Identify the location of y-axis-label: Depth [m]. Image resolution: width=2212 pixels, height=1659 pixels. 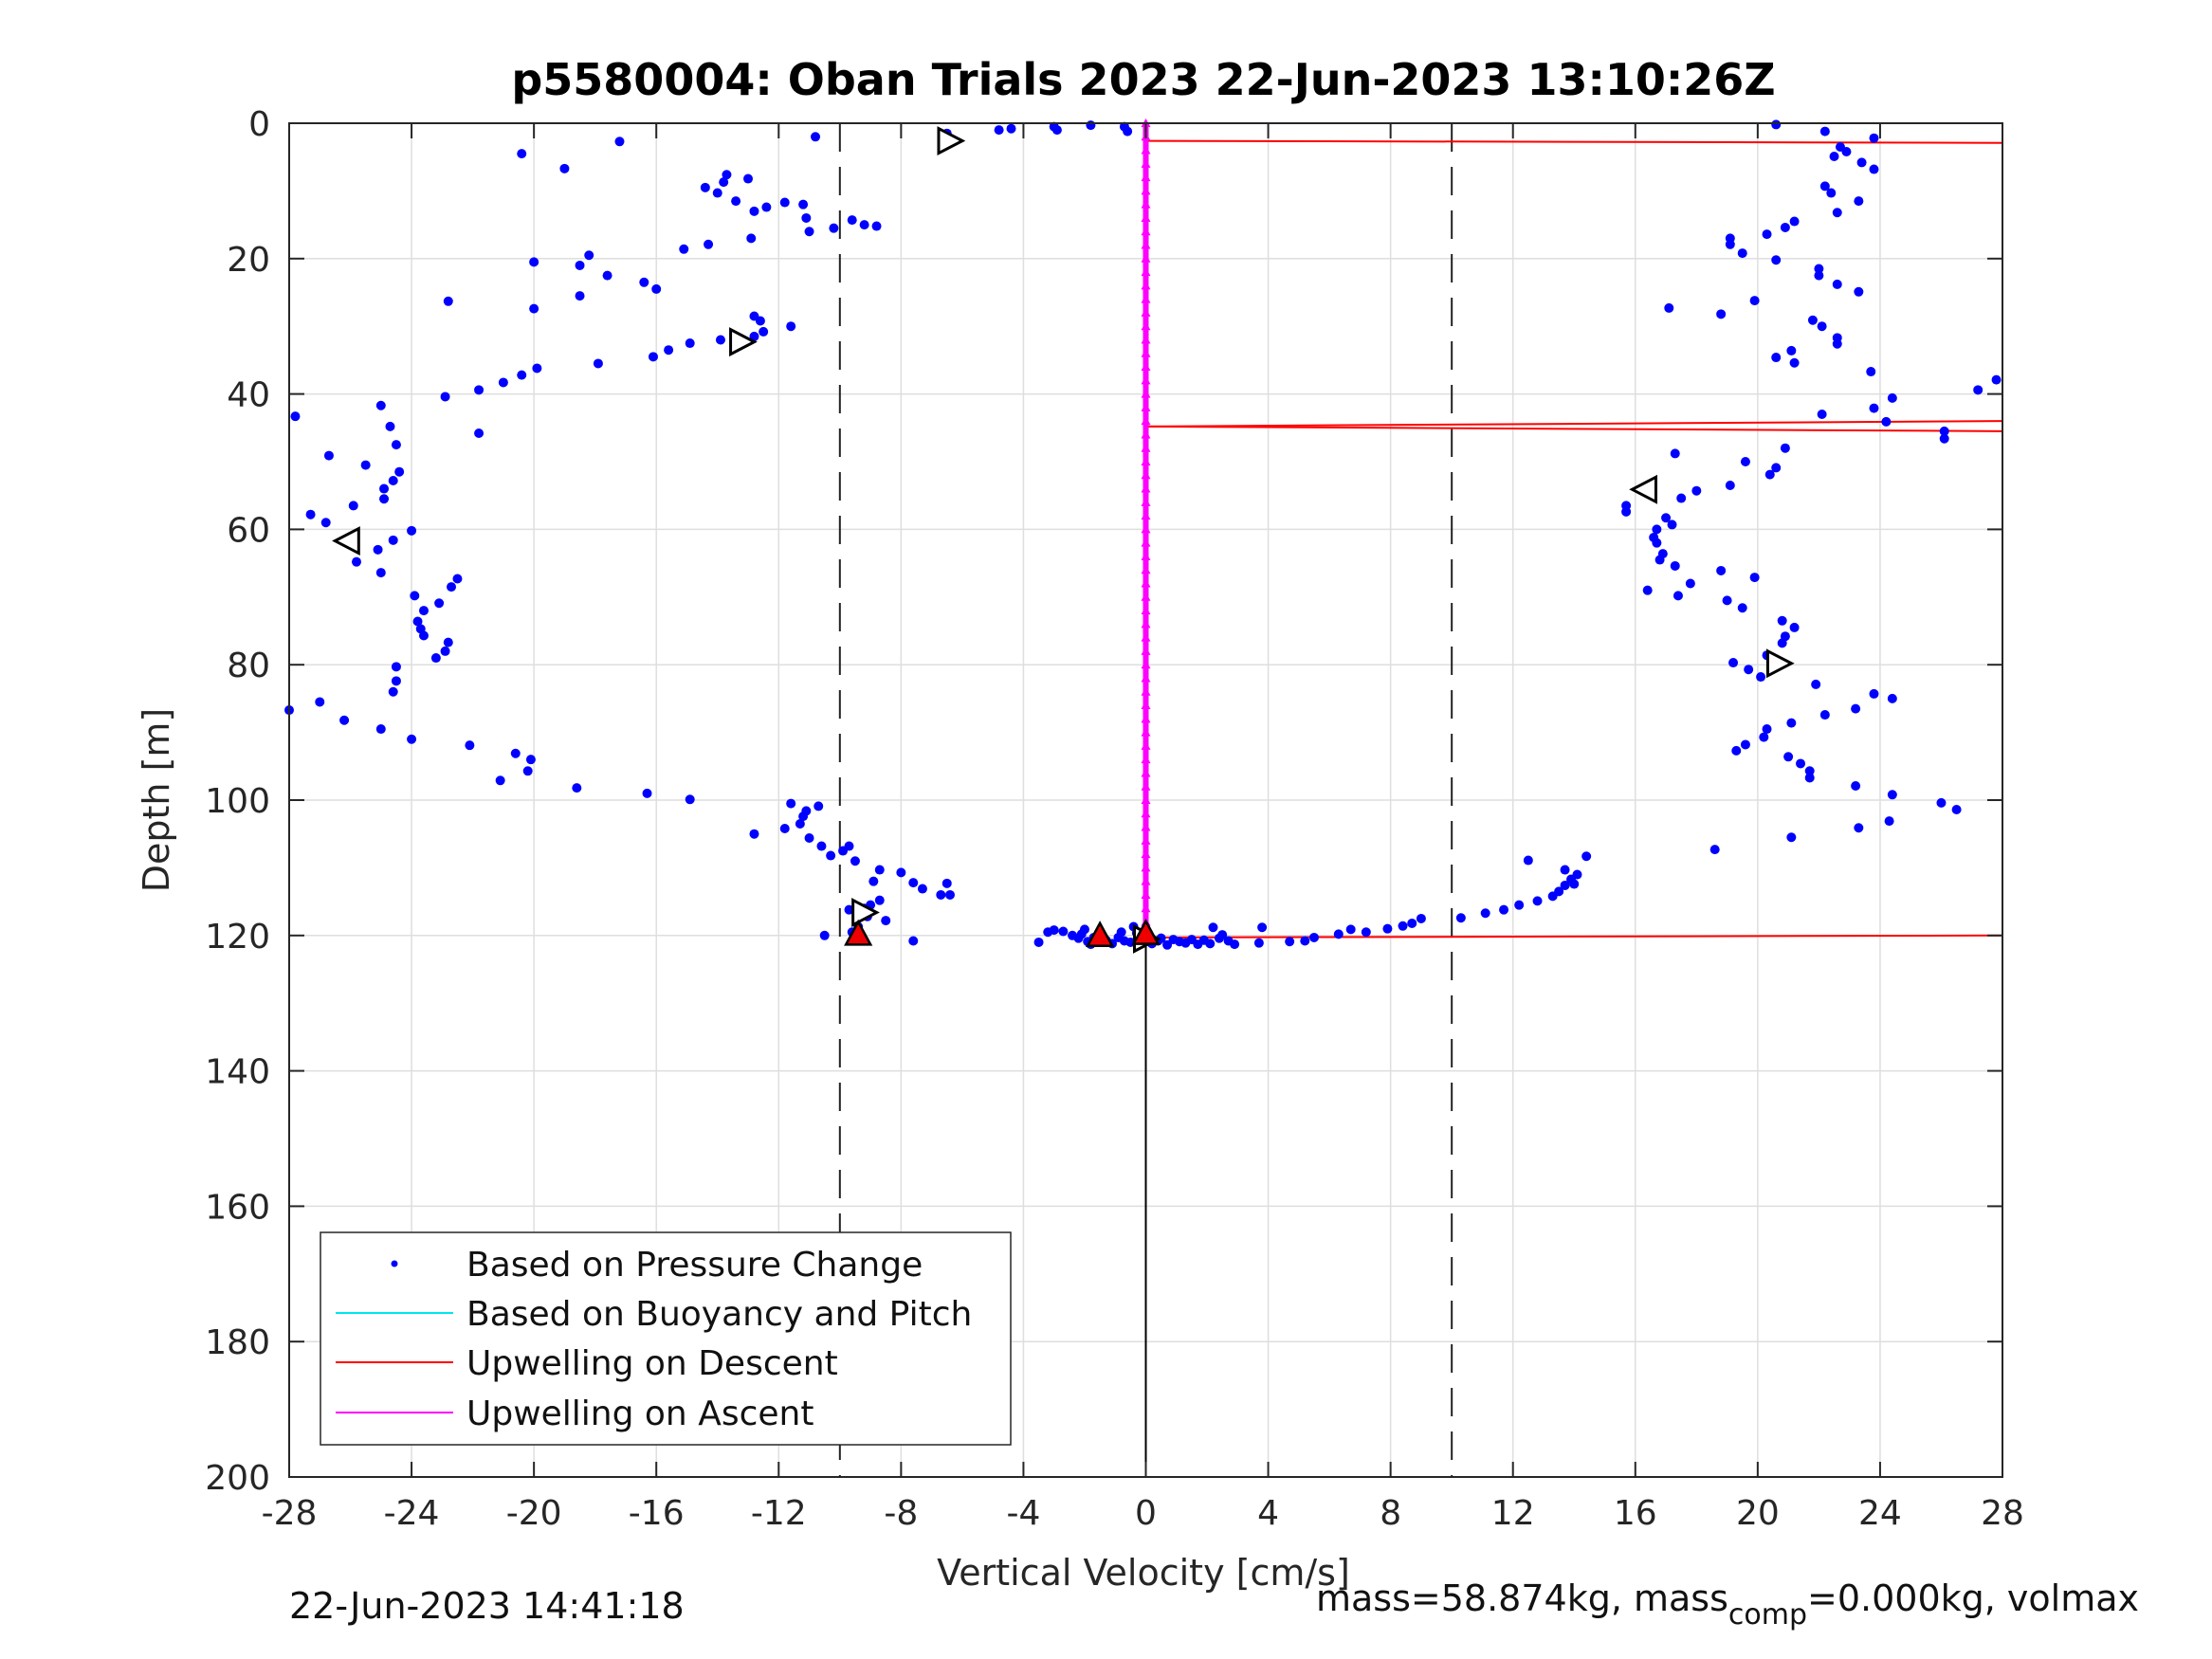
(156, 800).